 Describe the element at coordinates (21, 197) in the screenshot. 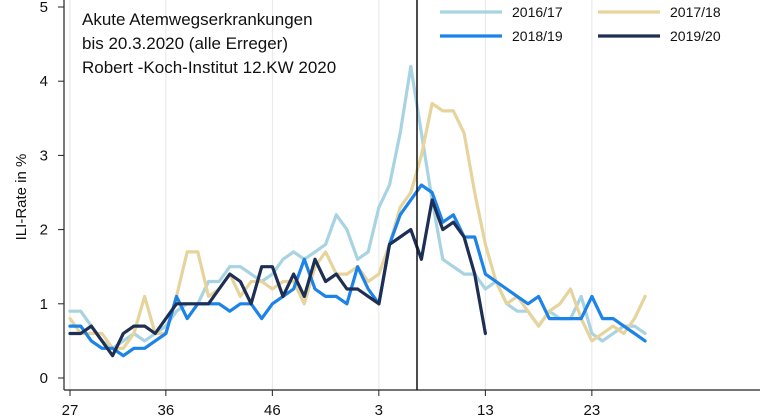

I see `y-axis-title: ILI-Rate in %` at that location.